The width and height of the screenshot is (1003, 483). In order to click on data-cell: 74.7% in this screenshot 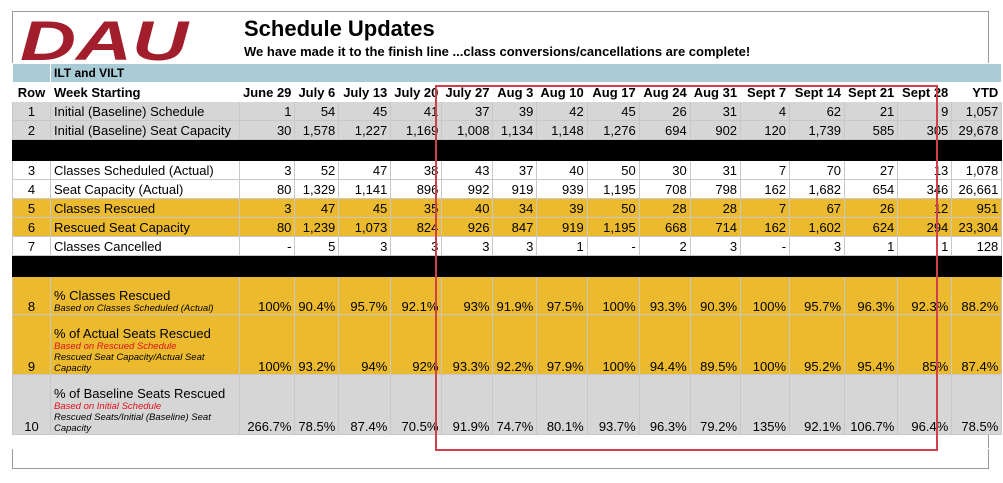, I will do `click(515, 404)`.